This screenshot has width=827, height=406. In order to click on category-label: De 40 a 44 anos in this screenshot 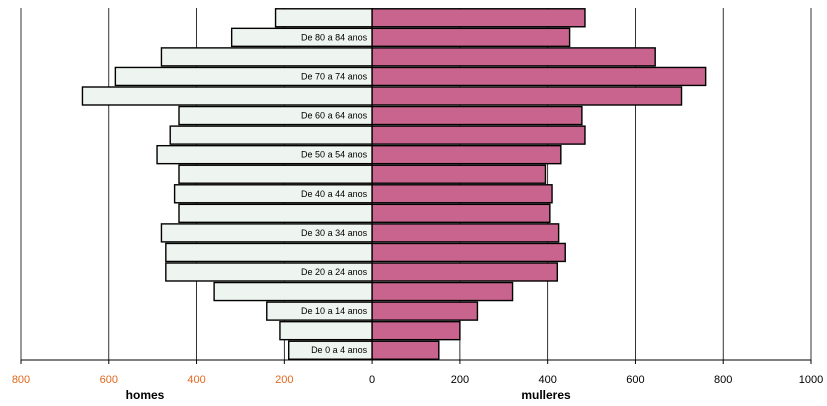, I will do `click(334, 194)`.